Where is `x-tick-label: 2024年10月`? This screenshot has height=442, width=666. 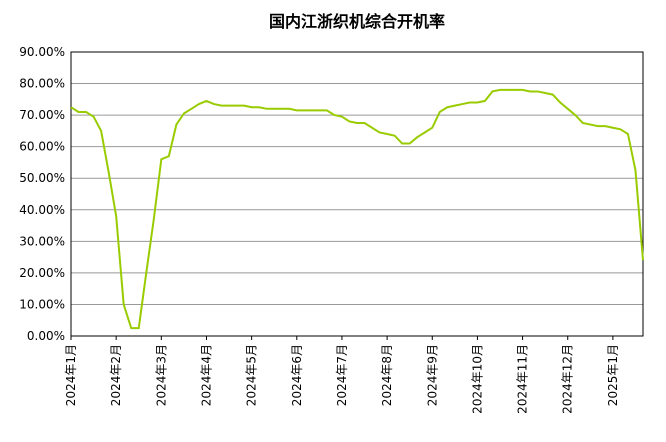
x-tick-label: 2024年10月 is located at coordinates (477, 379).